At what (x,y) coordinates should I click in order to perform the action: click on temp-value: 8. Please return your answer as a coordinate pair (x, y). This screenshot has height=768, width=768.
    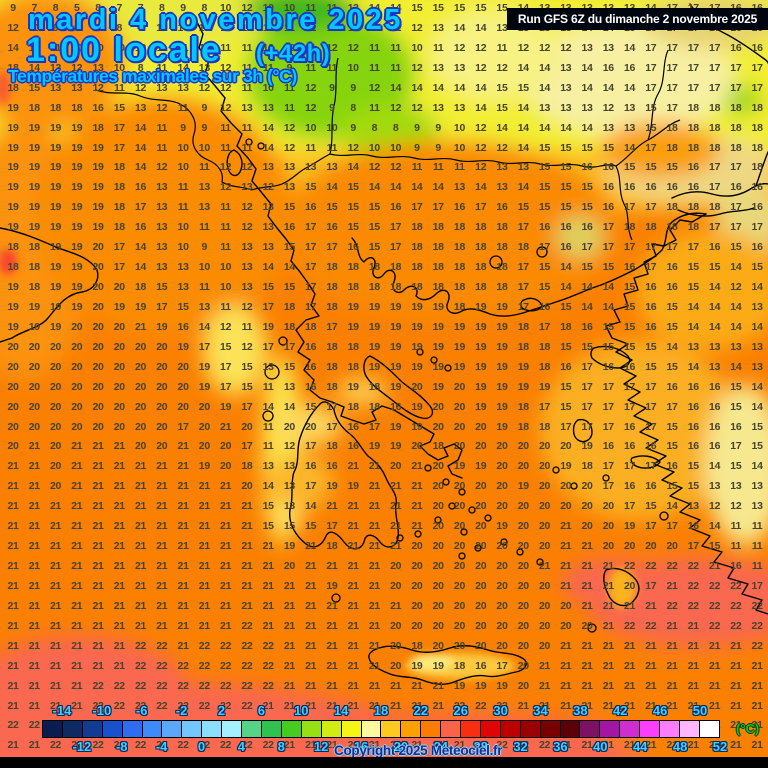
    Looking at the image, I should click on (119, 27).